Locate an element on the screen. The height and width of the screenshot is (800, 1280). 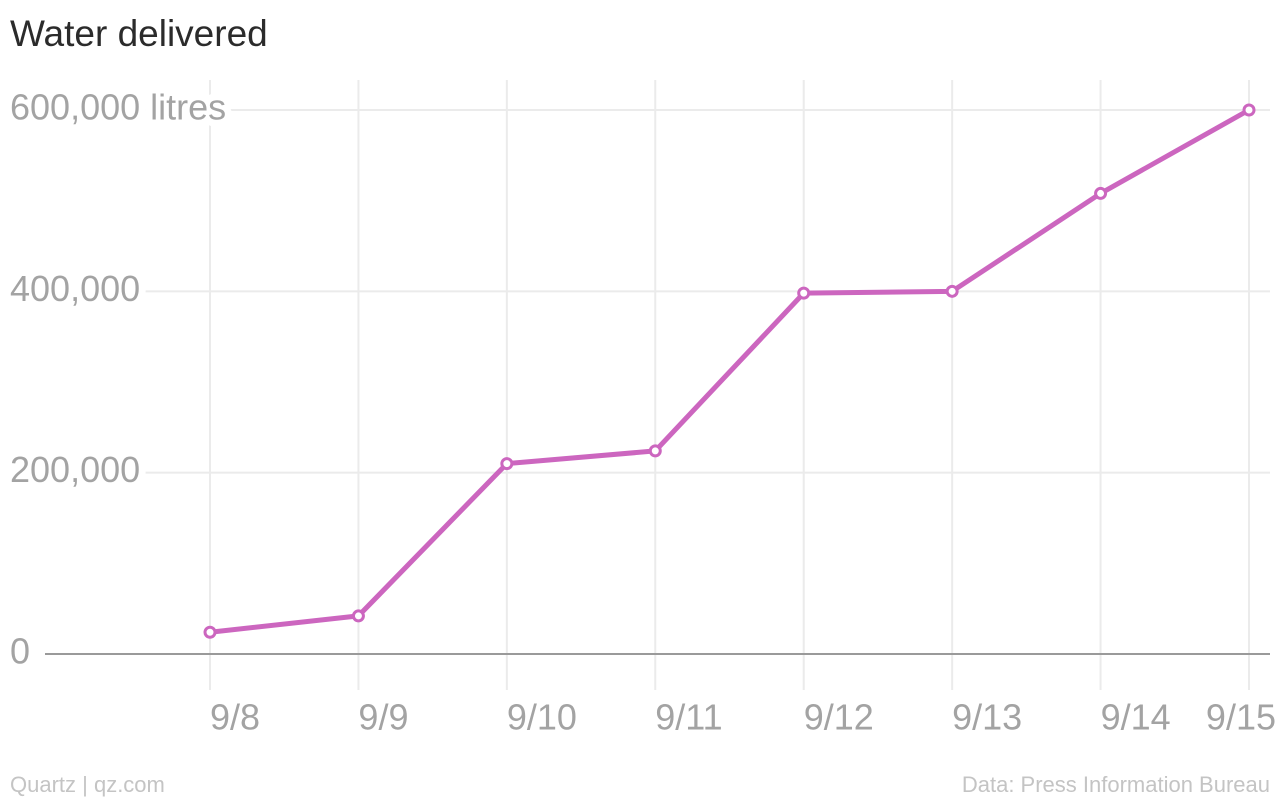
x-tick-label: 9/15 is located at coordinates (1241, 717).